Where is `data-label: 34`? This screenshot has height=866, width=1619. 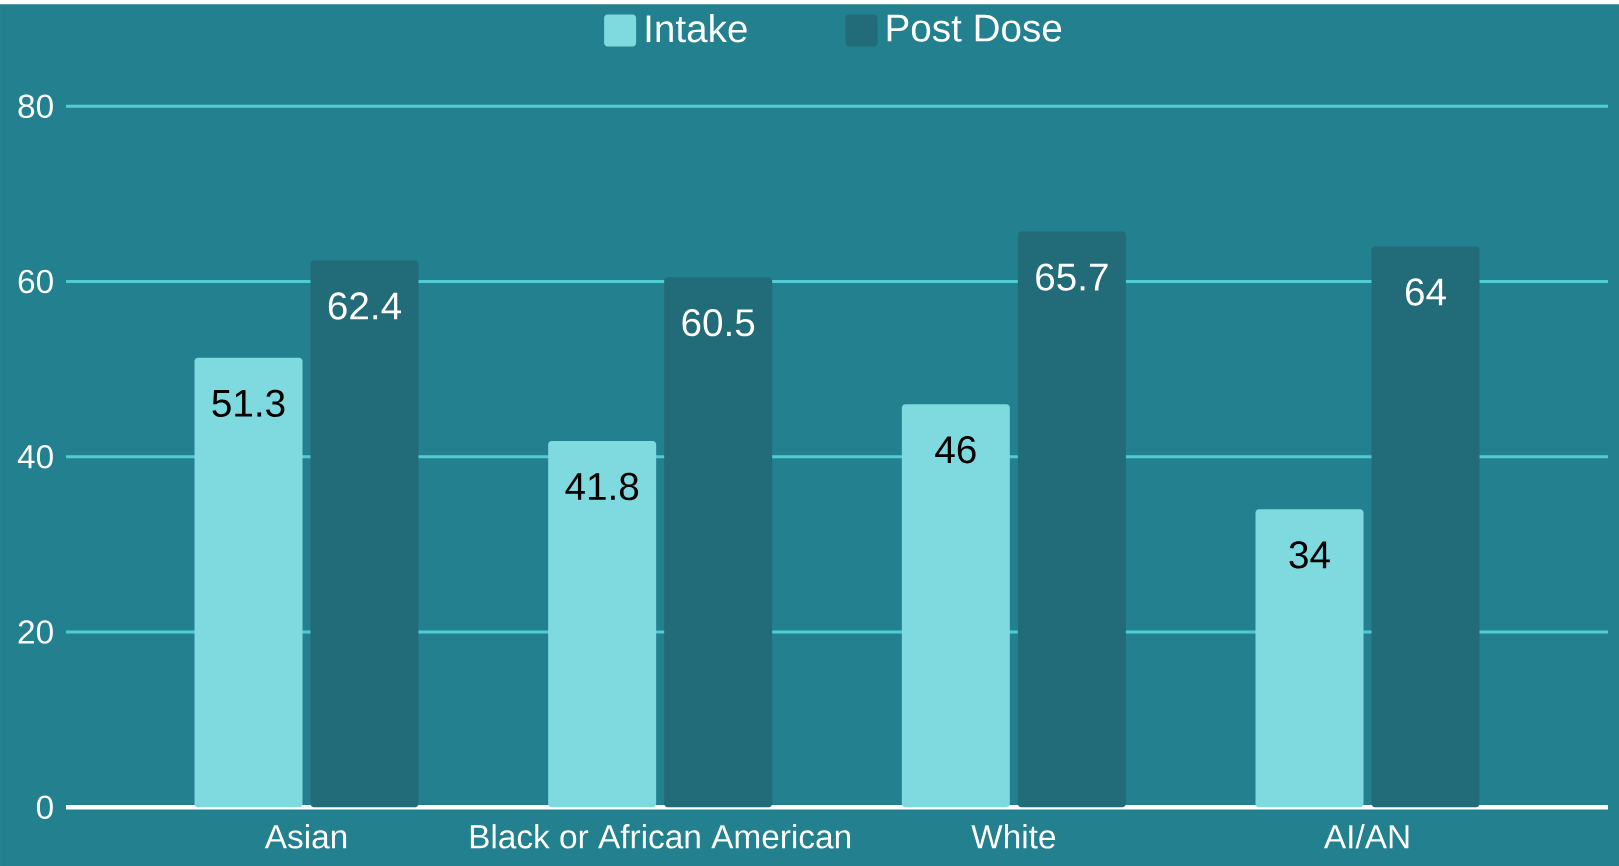 data-label: 34 is located at coordinates (1309, 555).